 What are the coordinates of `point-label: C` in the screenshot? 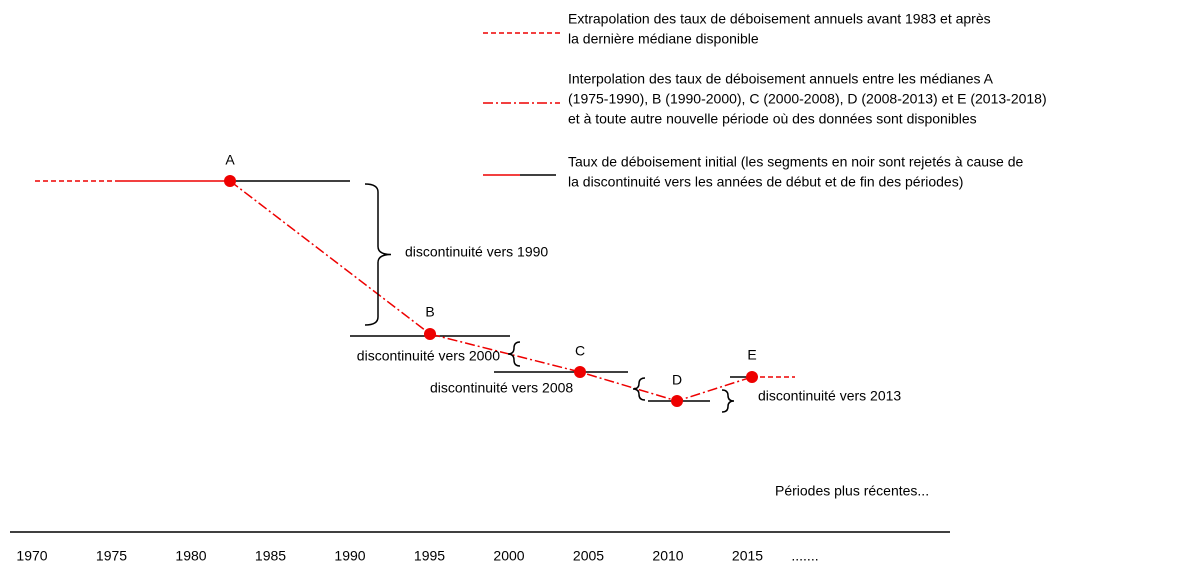 It's located at (580, 351).